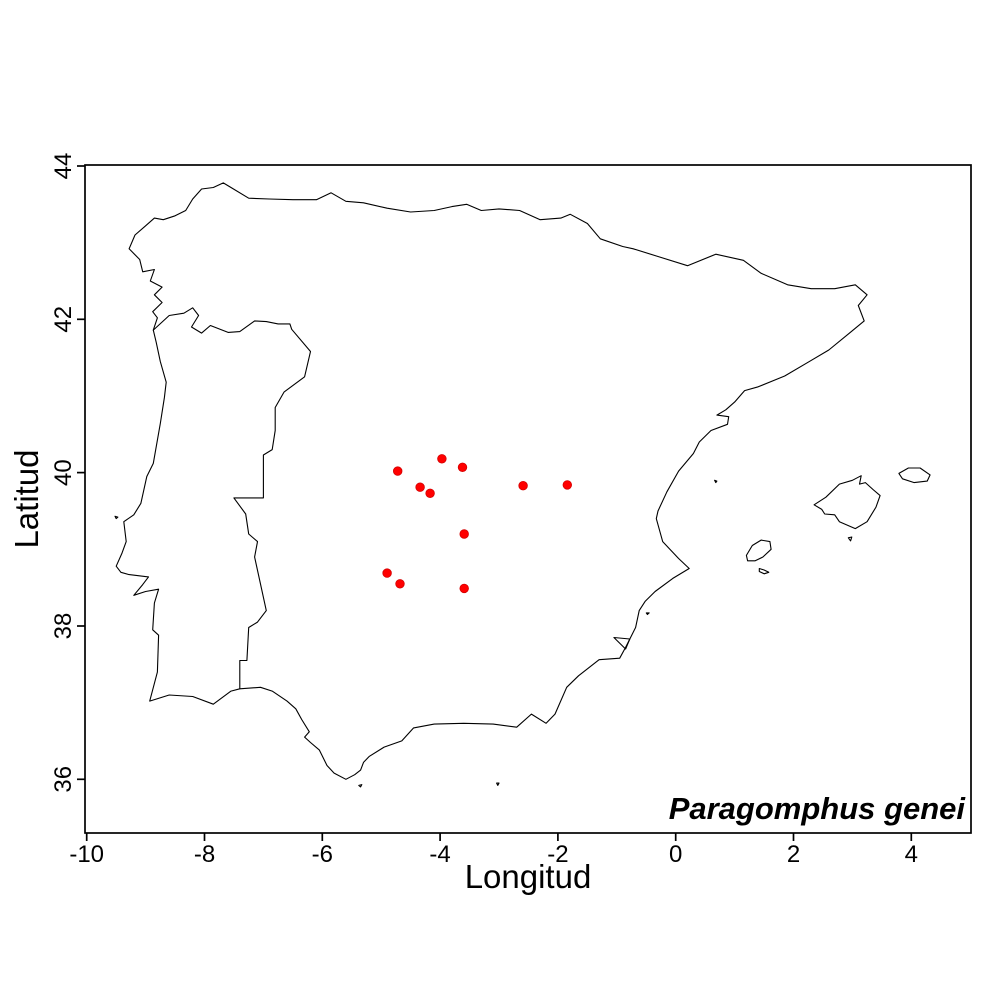 The image size is (1000, 1000). I want to click on x-tick-label: -4, so click(439, 854).